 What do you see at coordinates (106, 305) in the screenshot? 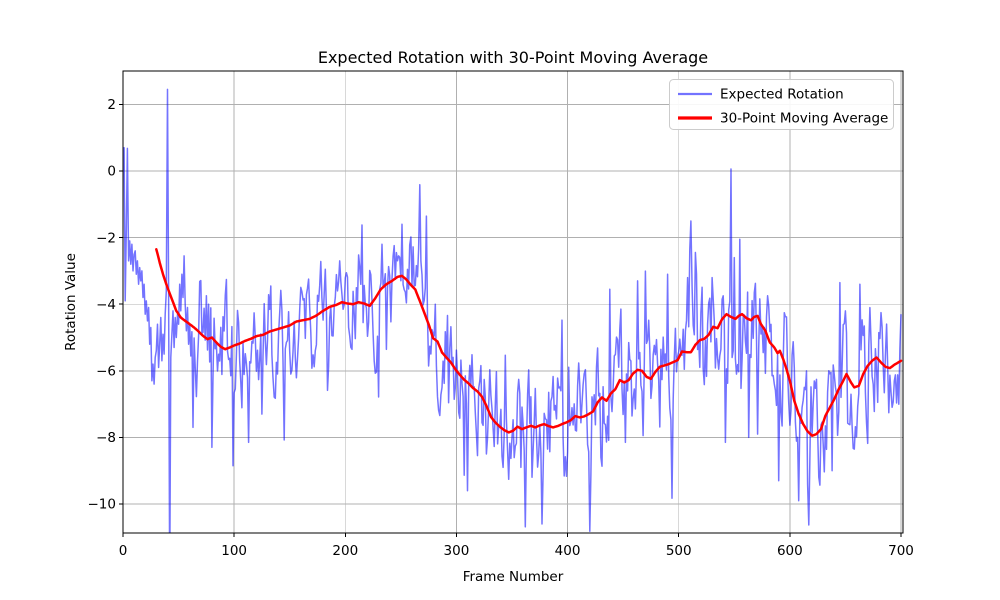
I see `y-tick-label--4: −4` at bounding box center [106, 305].